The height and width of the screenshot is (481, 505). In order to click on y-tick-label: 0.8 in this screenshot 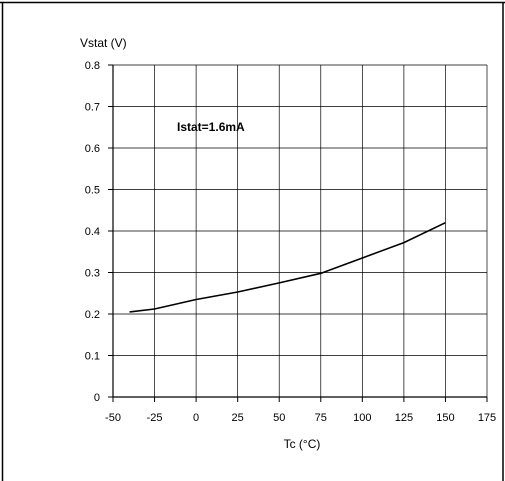, I will do `click(92, 66)`.